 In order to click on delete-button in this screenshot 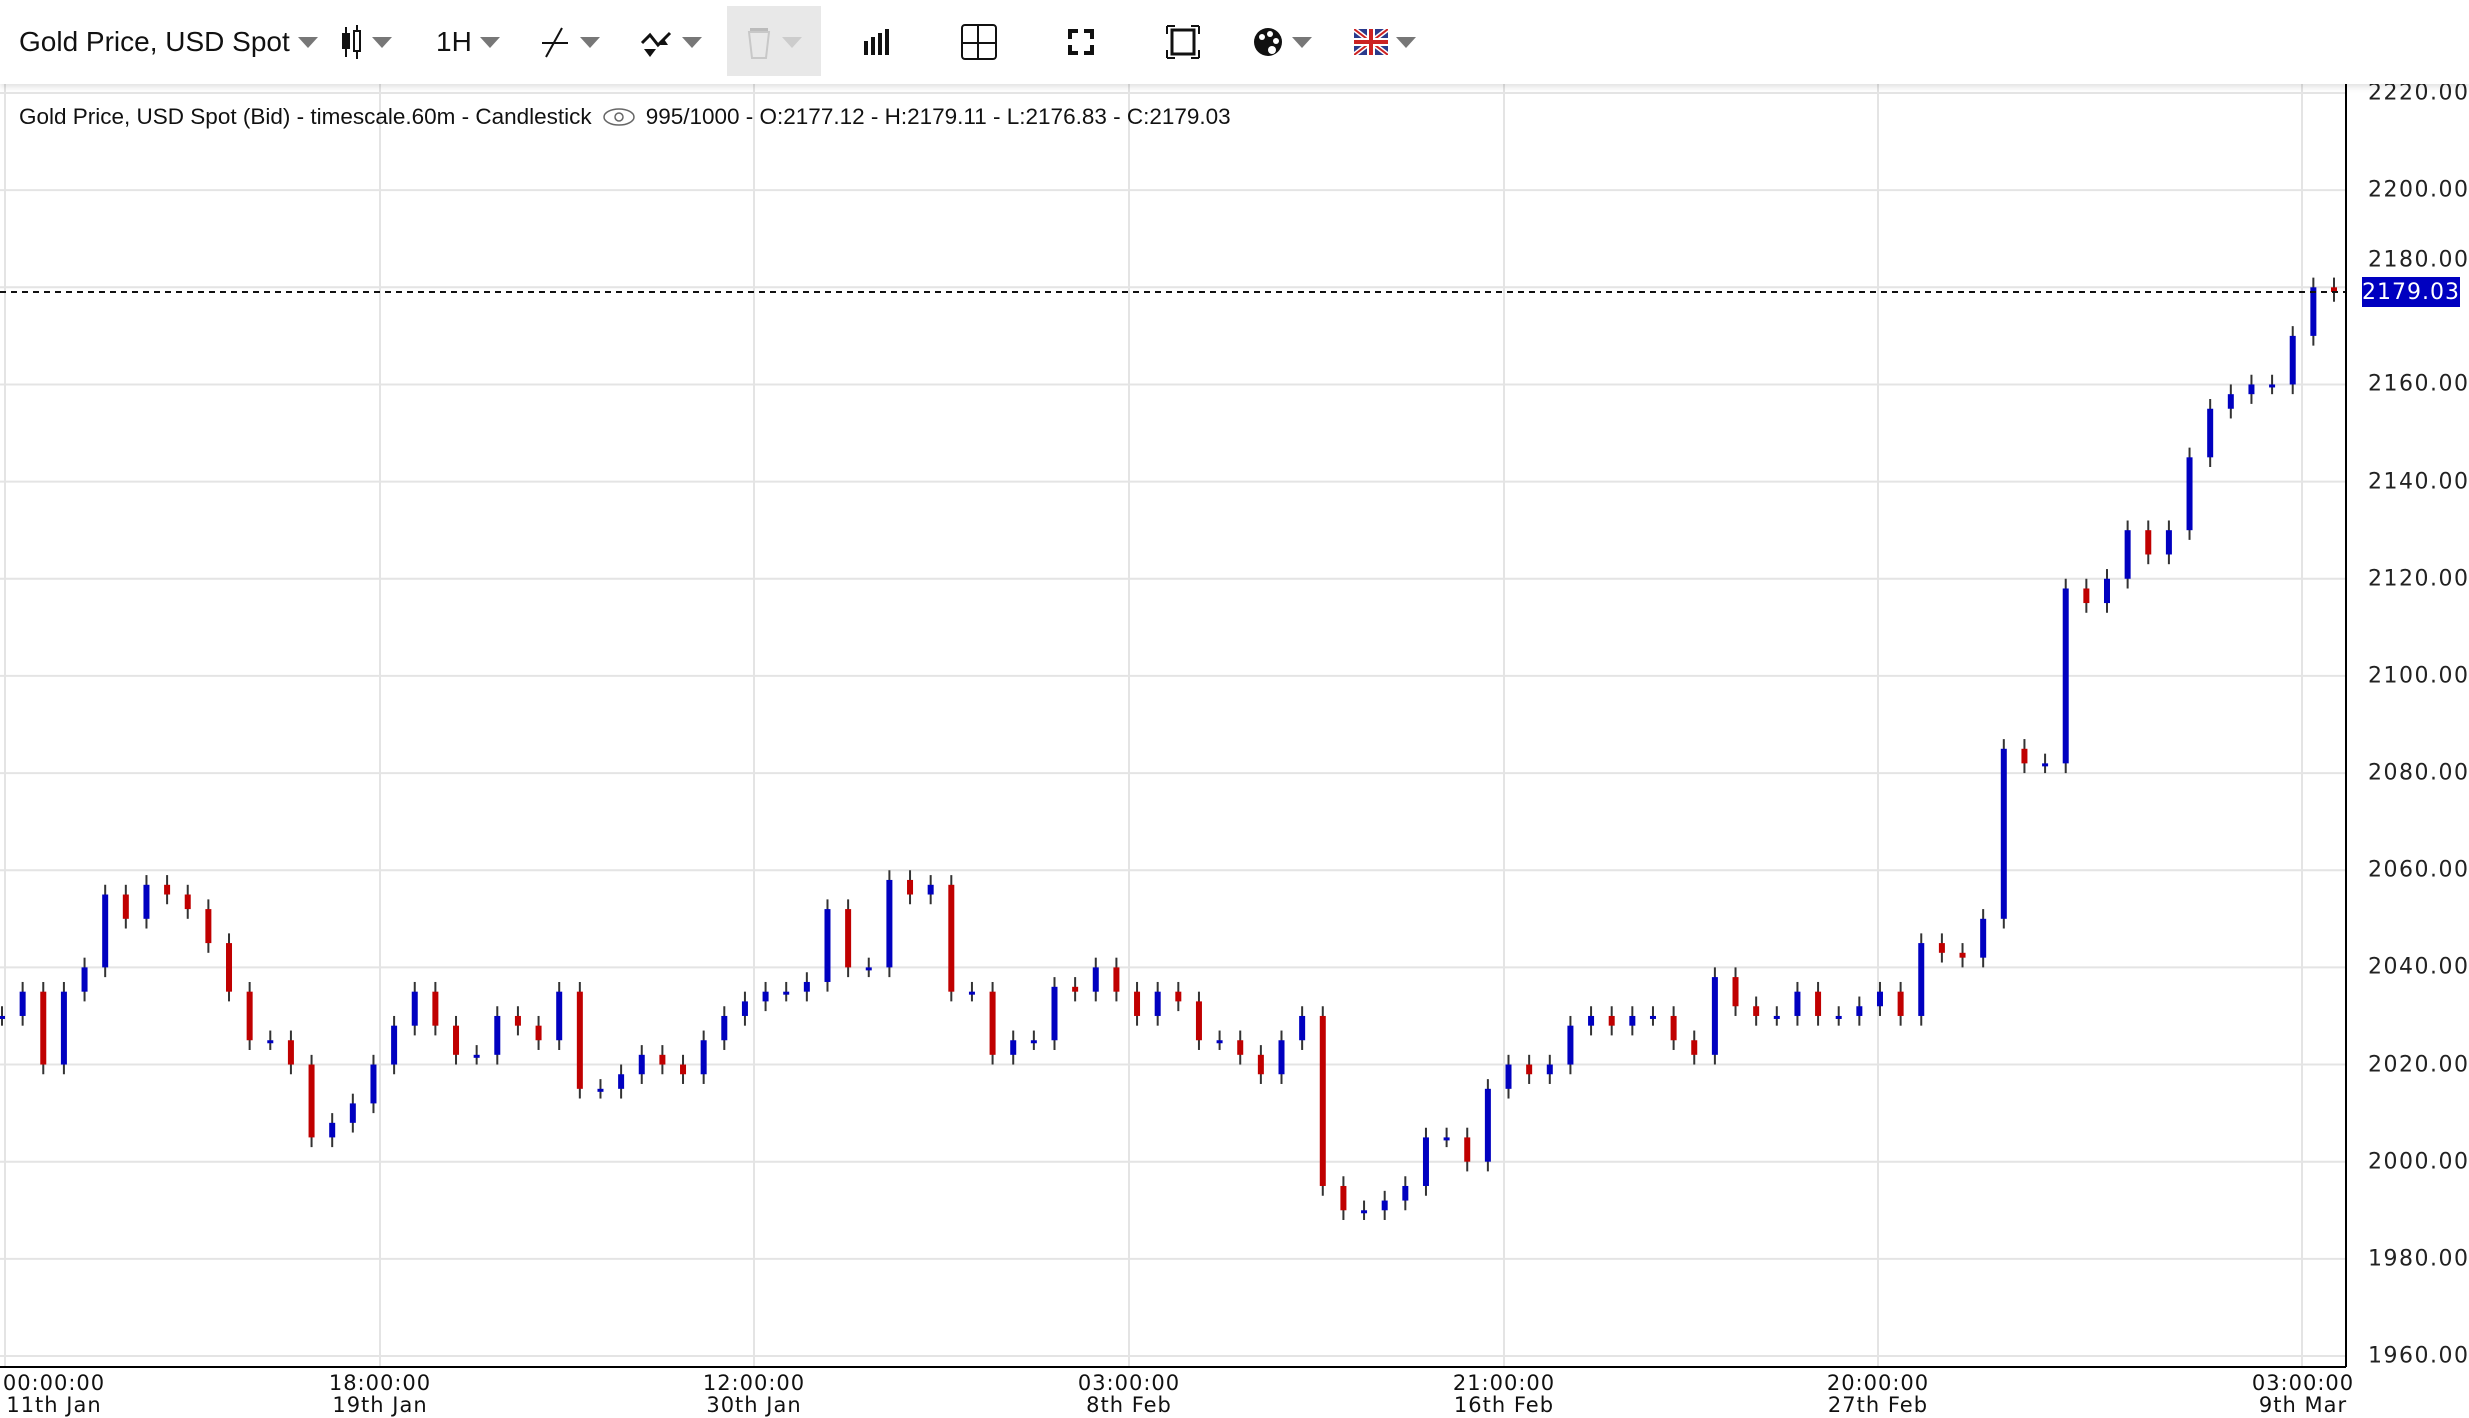, I will do `click(774, 41)`.